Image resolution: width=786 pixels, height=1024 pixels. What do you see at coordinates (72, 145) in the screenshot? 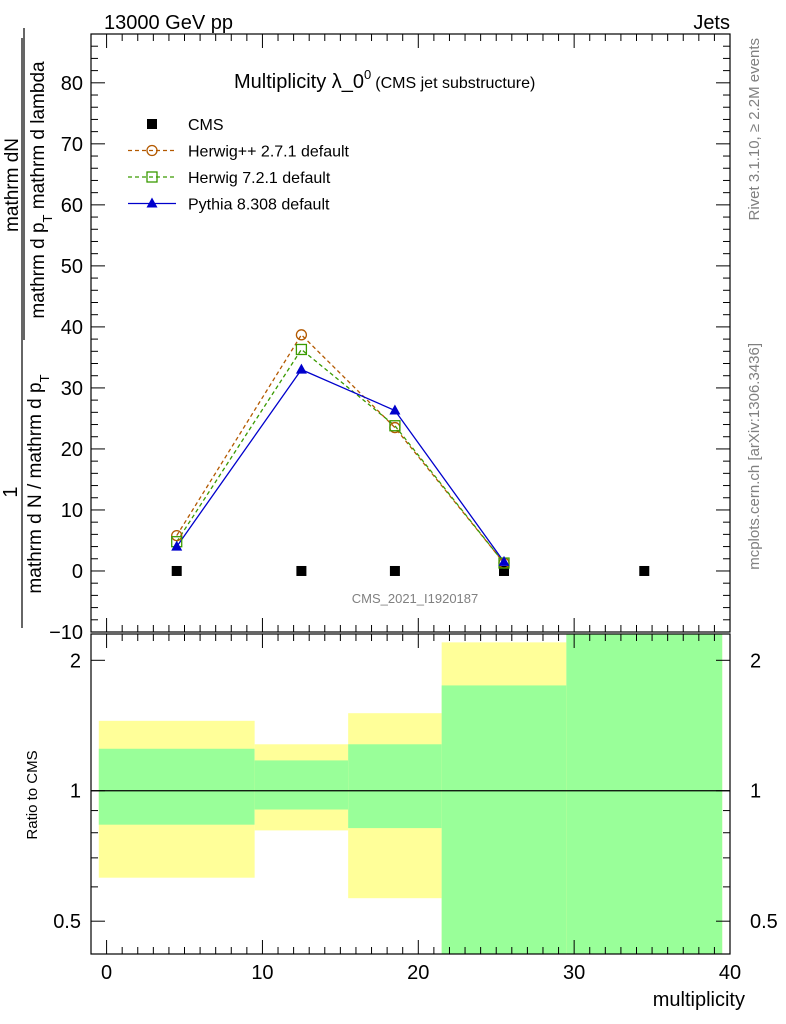
I see `y-tick-label: 70` at bounding box center [72, 145].